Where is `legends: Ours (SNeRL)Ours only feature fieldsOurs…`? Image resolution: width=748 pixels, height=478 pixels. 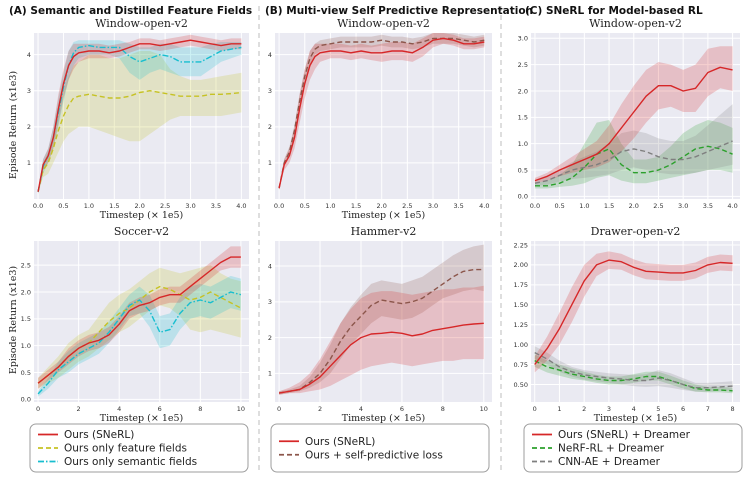 legends: Ours (SNeRL)Ours only feature fieldsOurs… is located at coordinates (386, 448).